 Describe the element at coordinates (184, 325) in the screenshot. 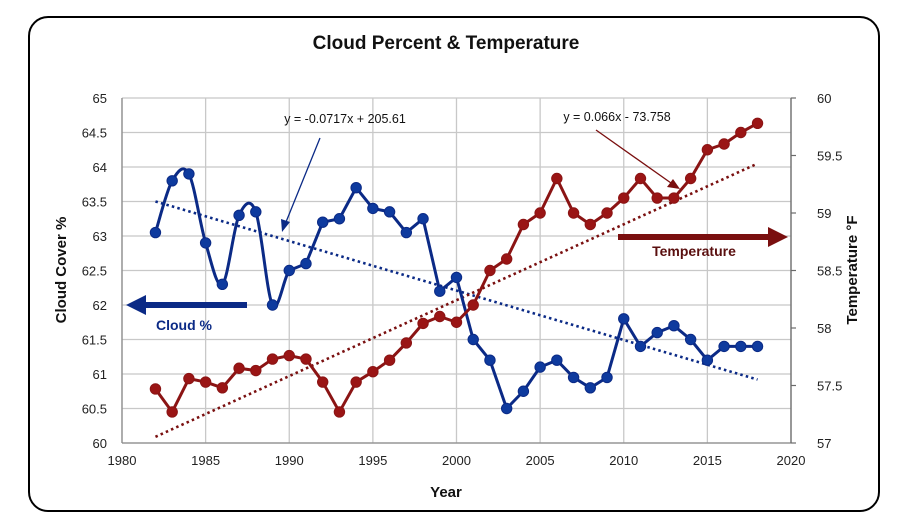

I see `cloud-label: Cloud %` at that location.